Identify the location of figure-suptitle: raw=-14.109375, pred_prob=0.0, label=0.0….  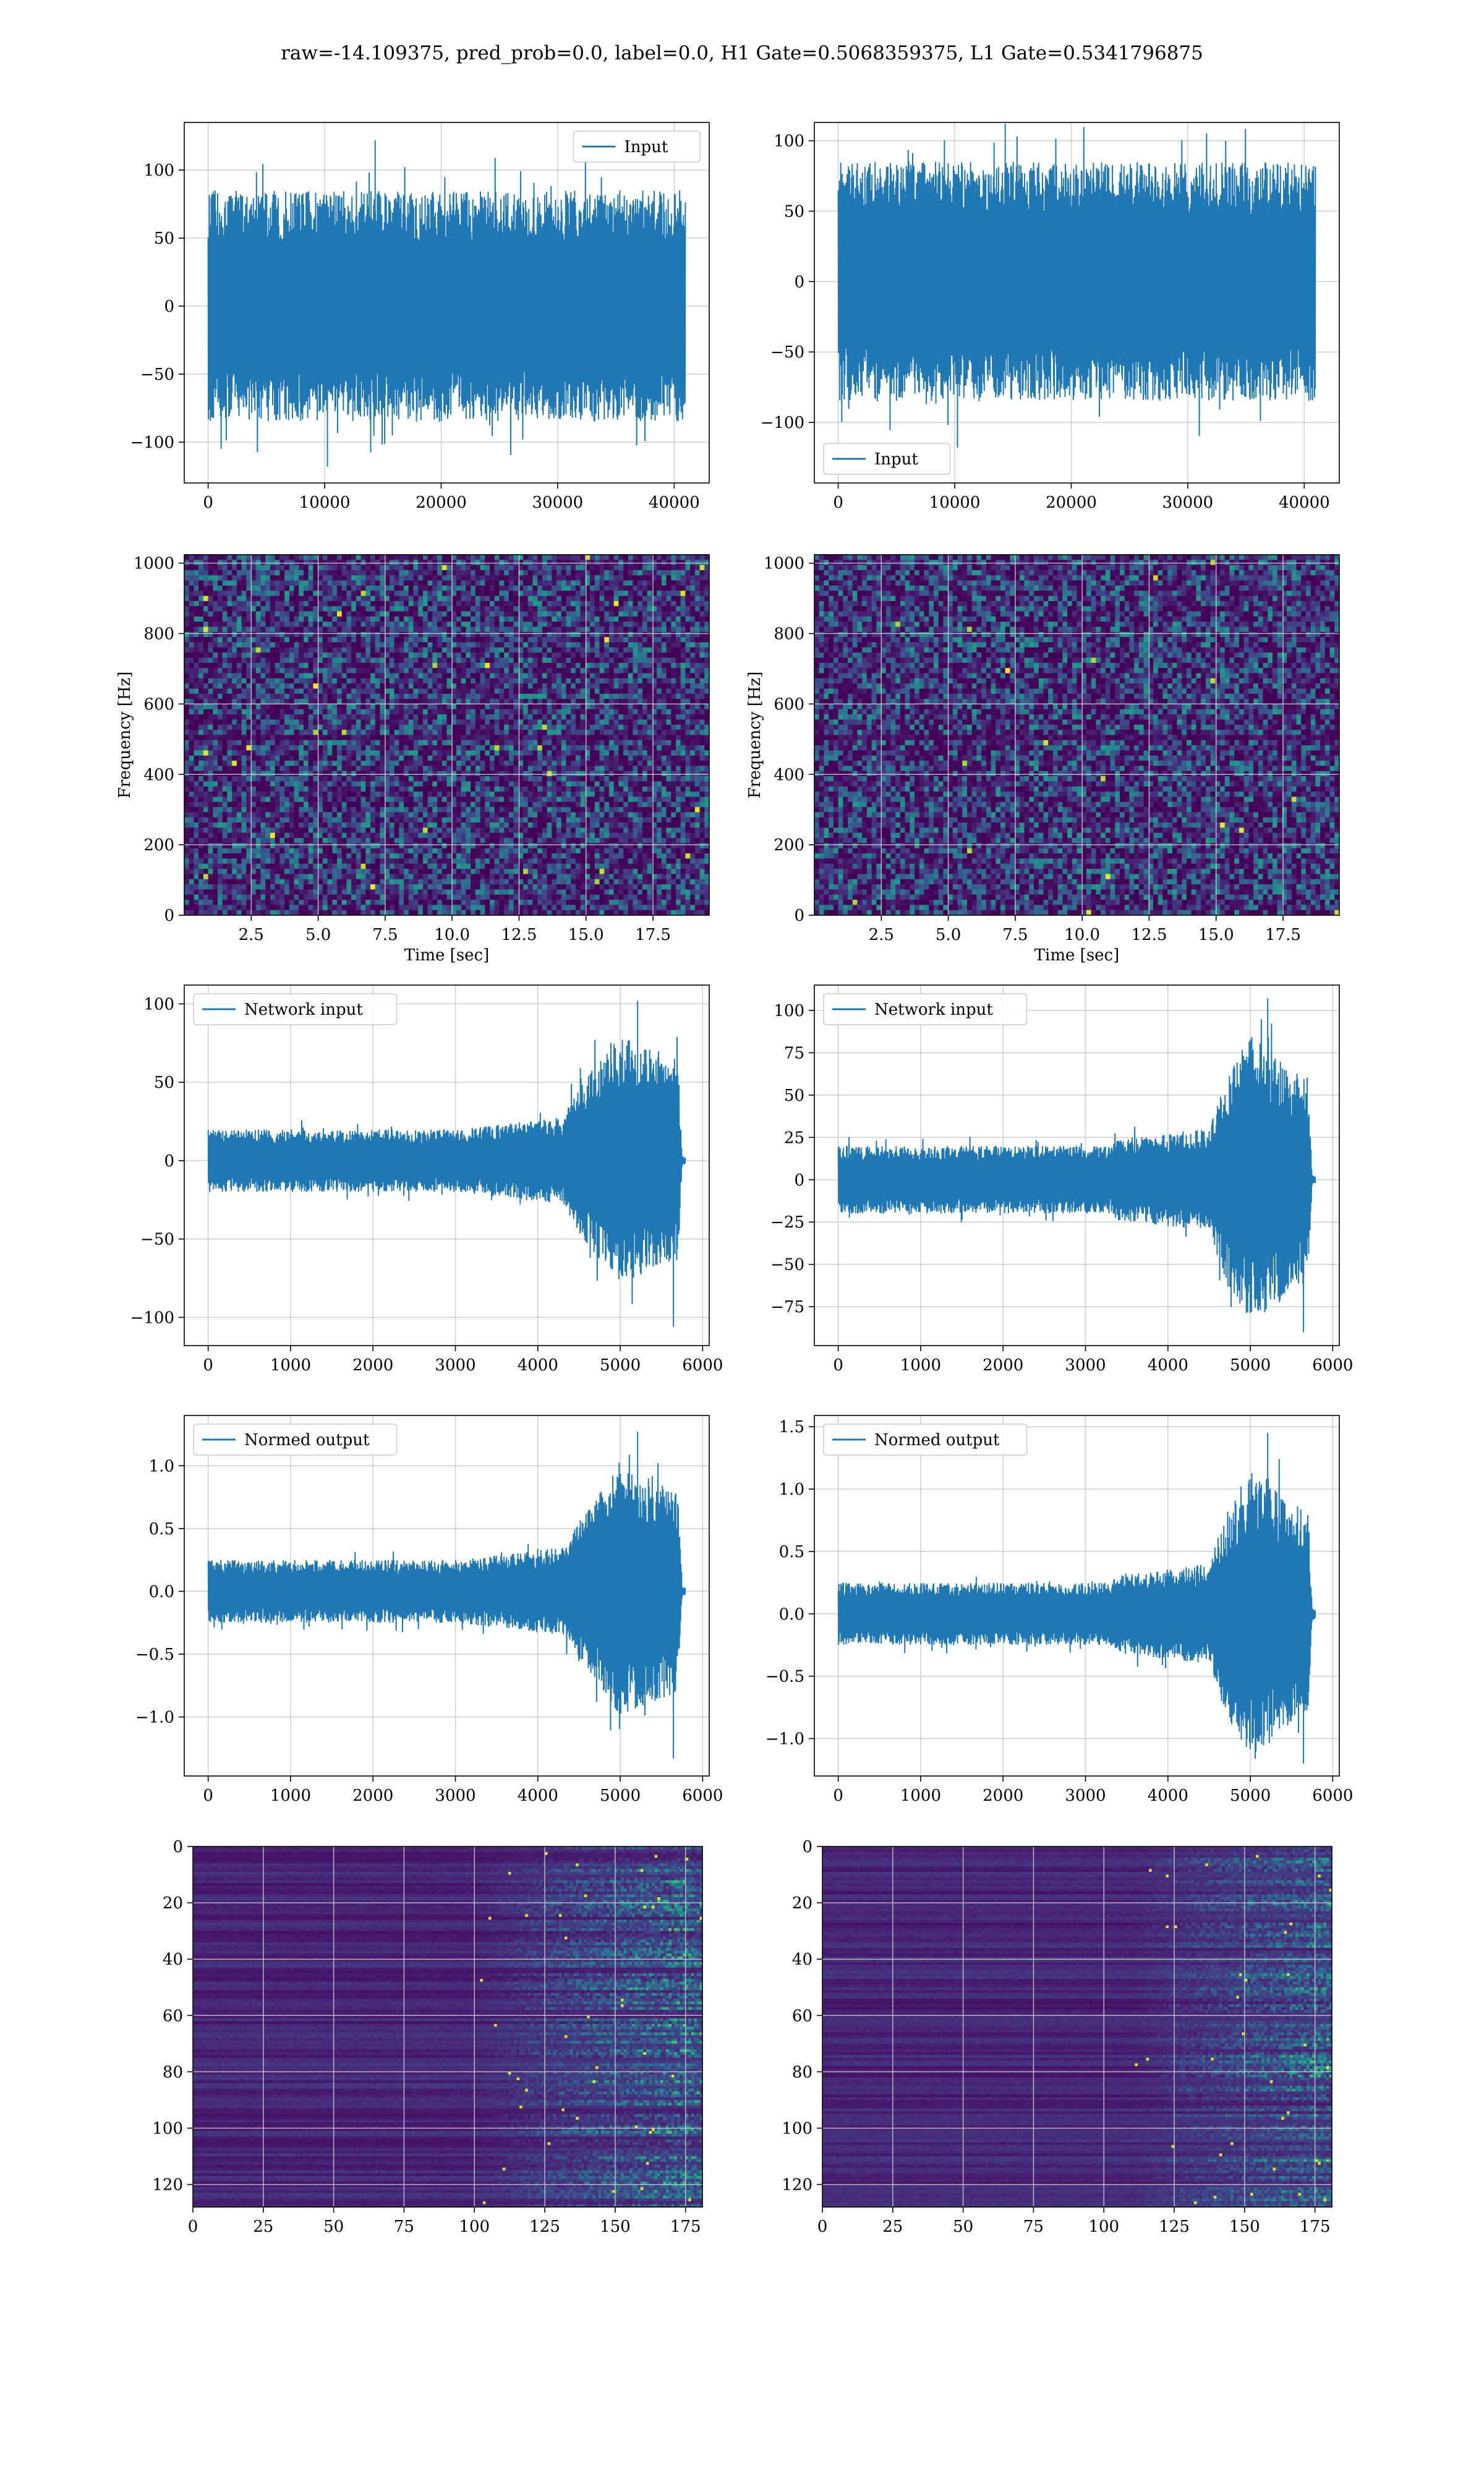
(742, 53).